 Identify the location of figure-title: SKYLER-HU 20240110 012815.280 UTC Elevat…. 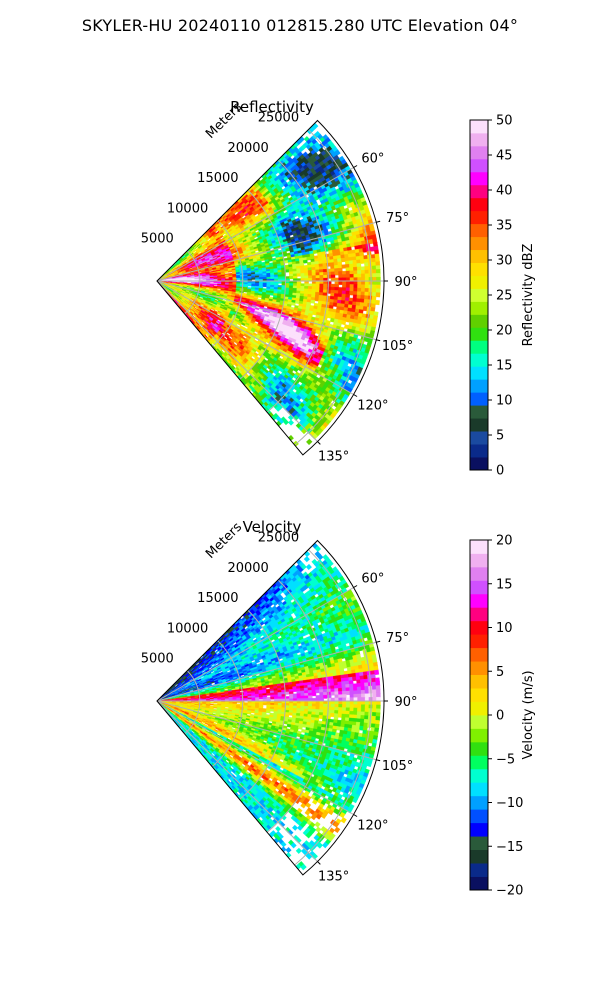
(300, 25).